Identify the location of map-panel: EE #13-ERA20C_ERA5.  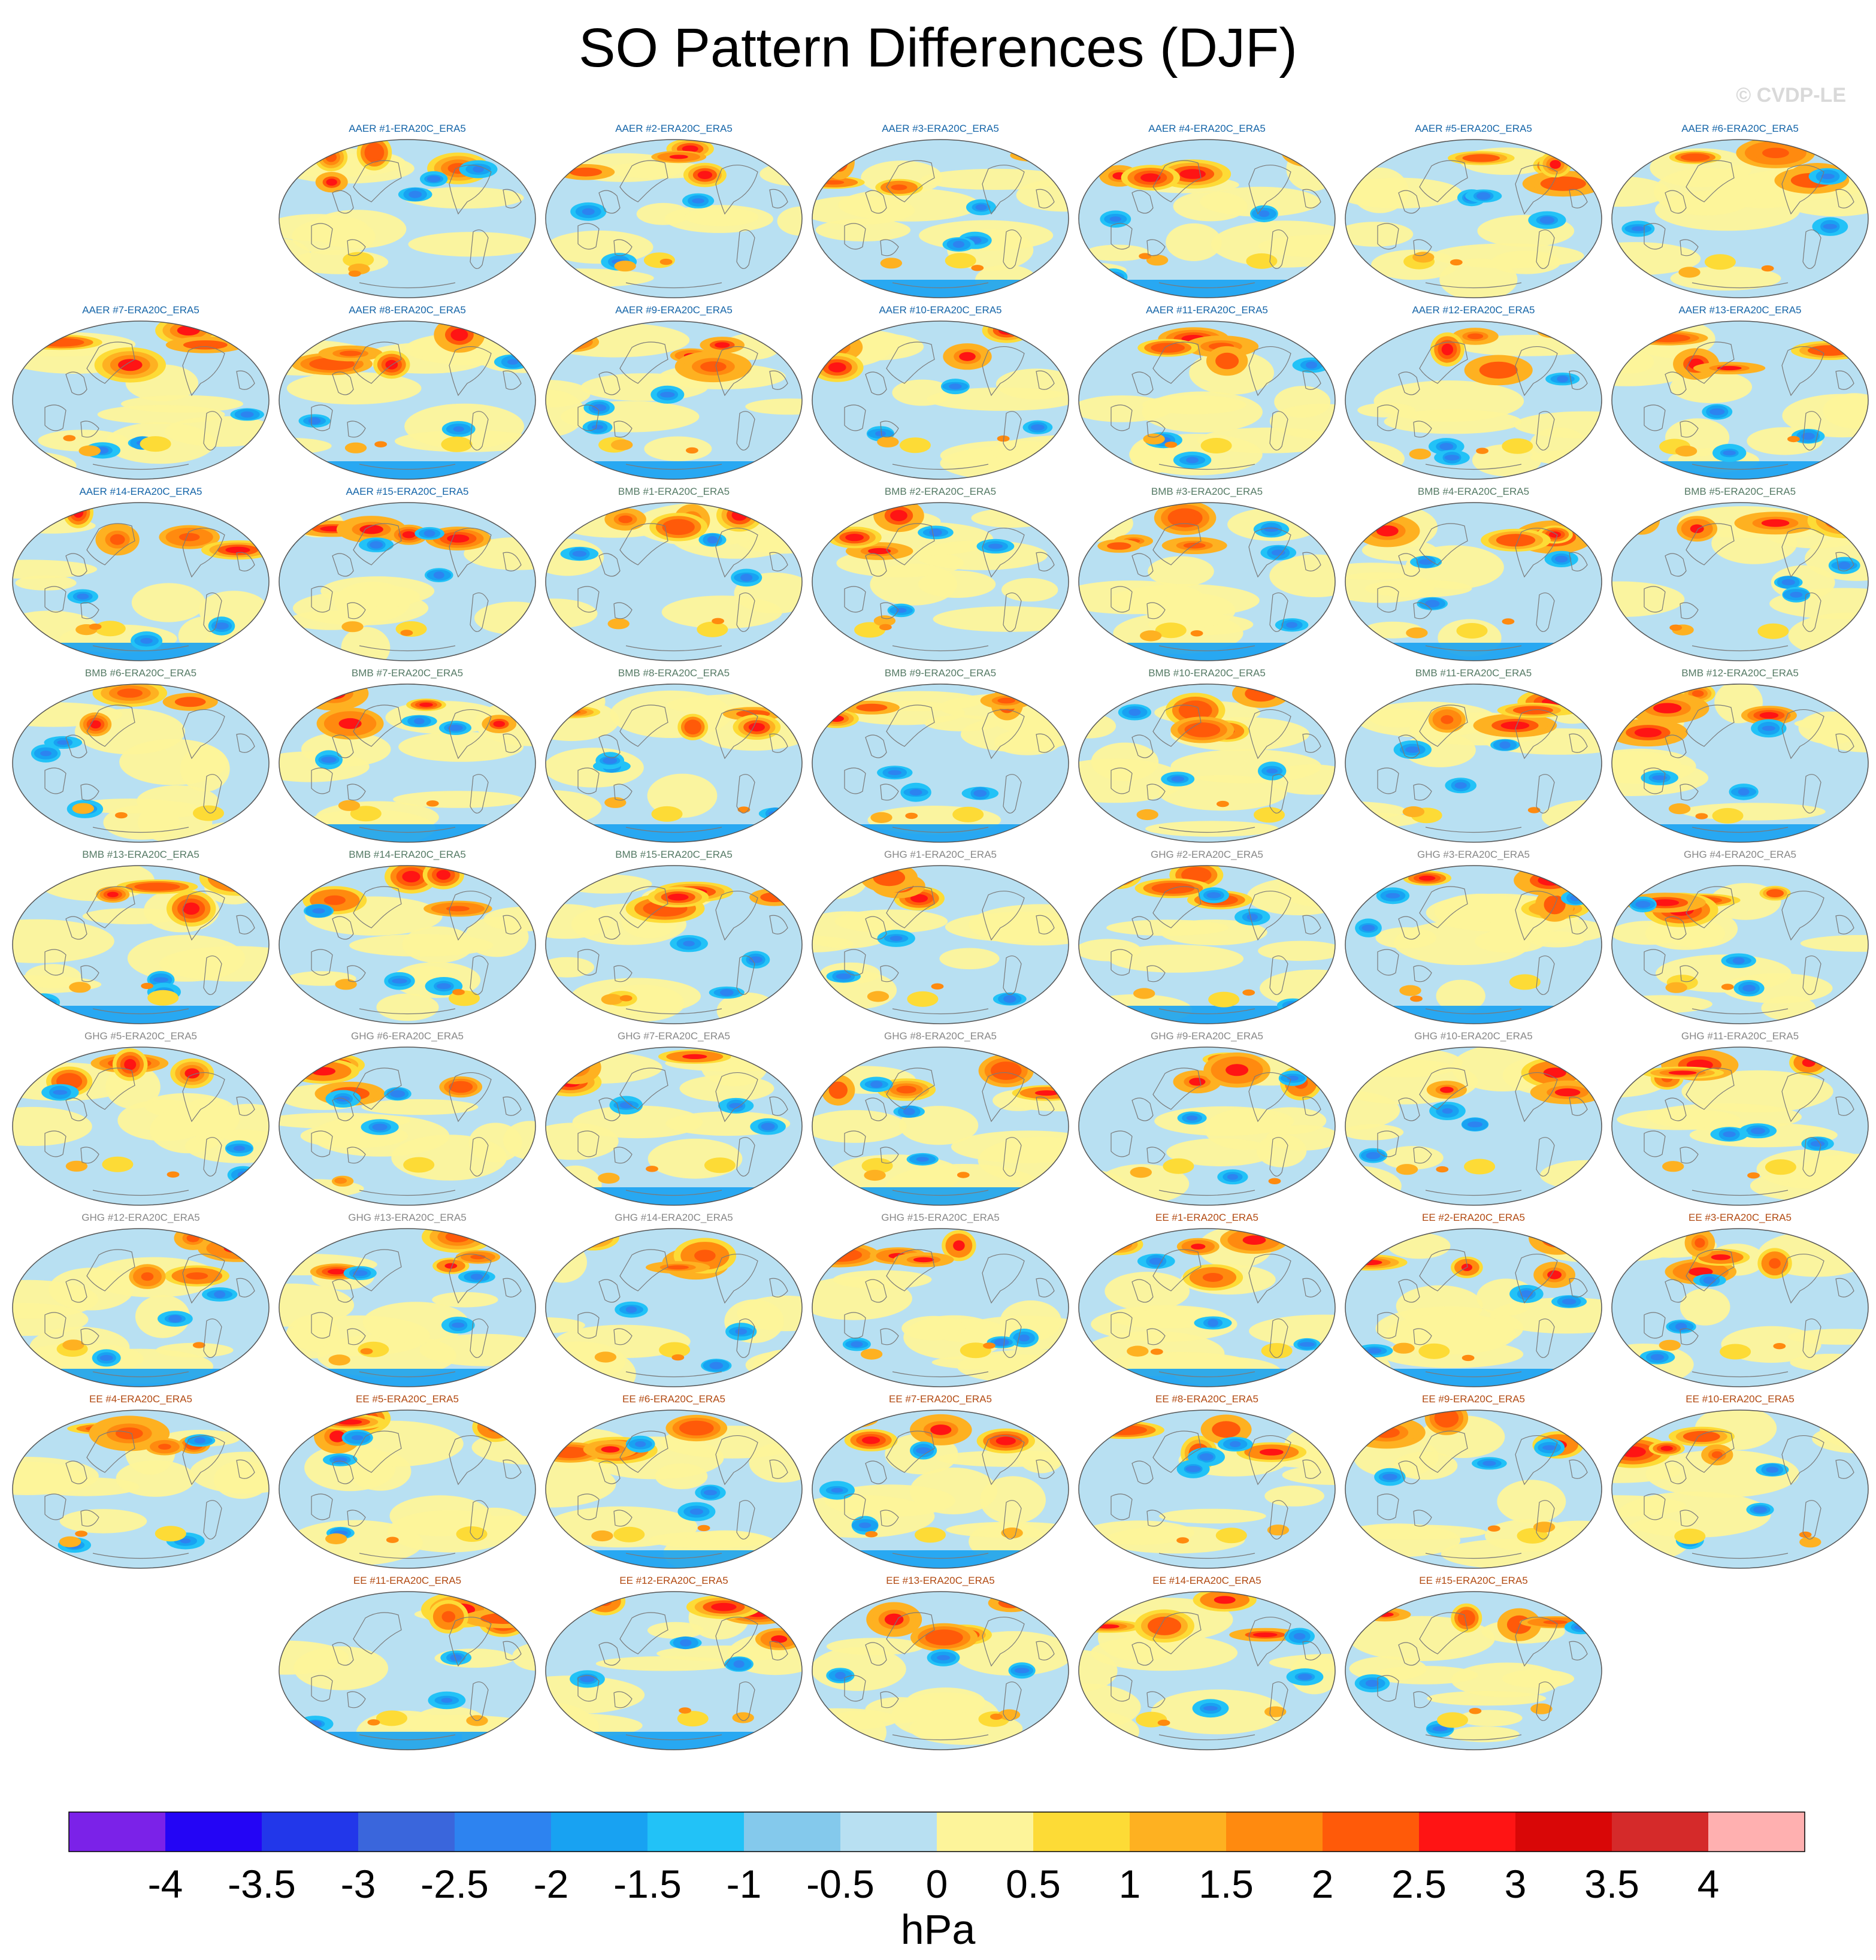
(940, 1665).